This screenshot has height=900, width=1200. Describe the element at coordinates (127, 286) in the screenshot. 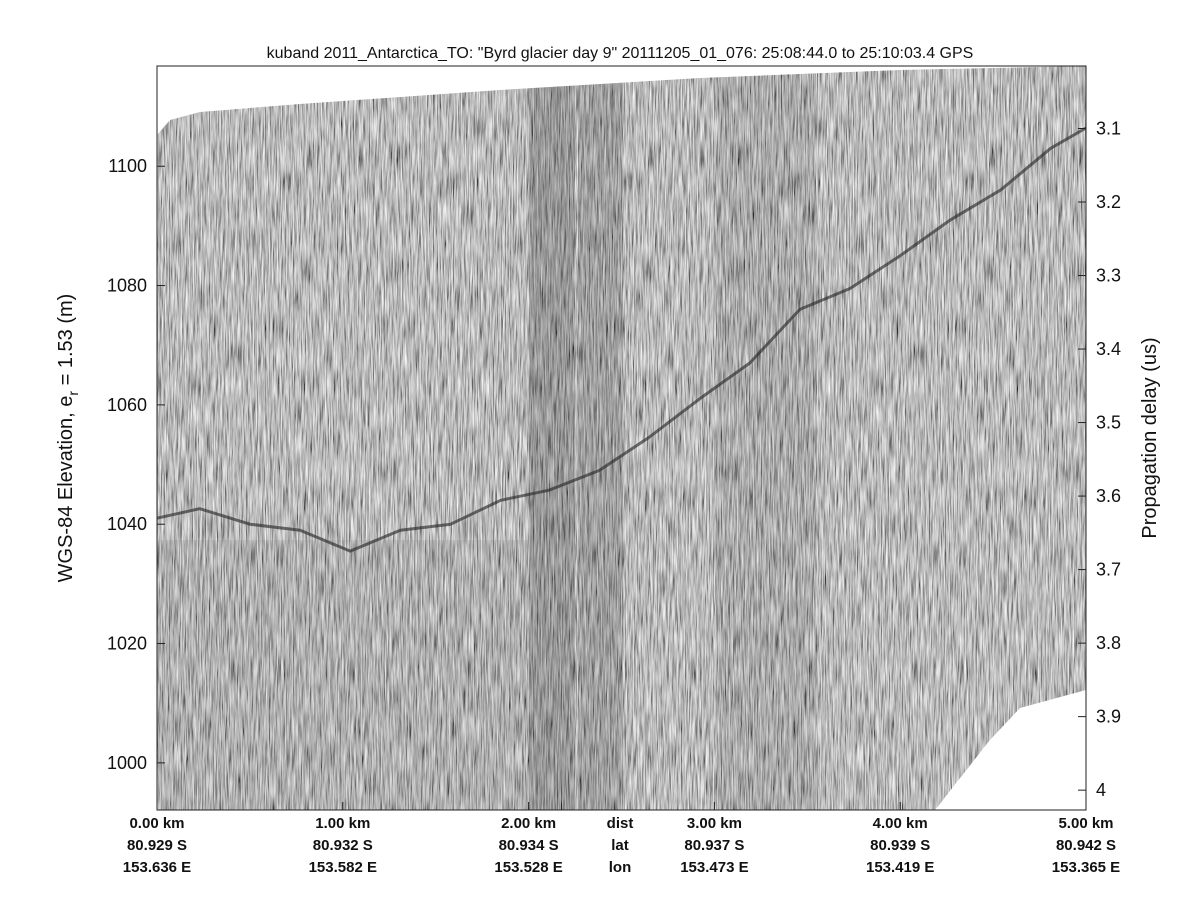

I see `y-tick-label: 1080` at that location.